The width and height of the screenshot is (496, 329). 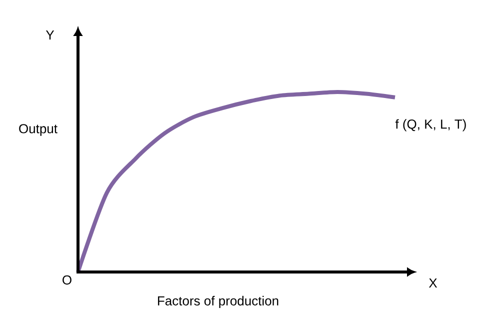 I want to click on x-axis-title: Factors of production, so click(x=218, y=302).